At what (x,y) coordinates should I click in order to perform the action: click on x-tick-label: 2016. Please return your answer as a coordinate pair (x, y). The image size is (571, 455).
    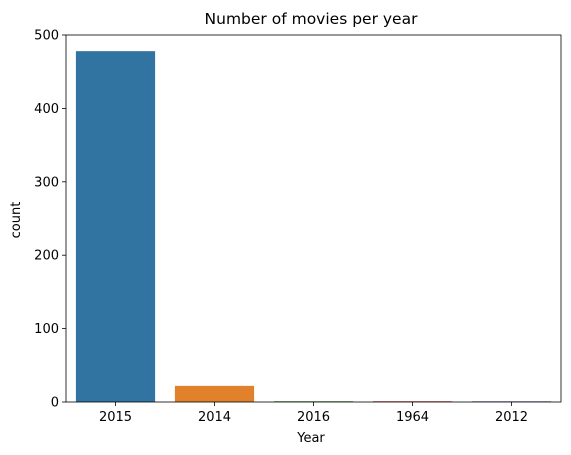
    Looking at the image, I should click on (313, 417).